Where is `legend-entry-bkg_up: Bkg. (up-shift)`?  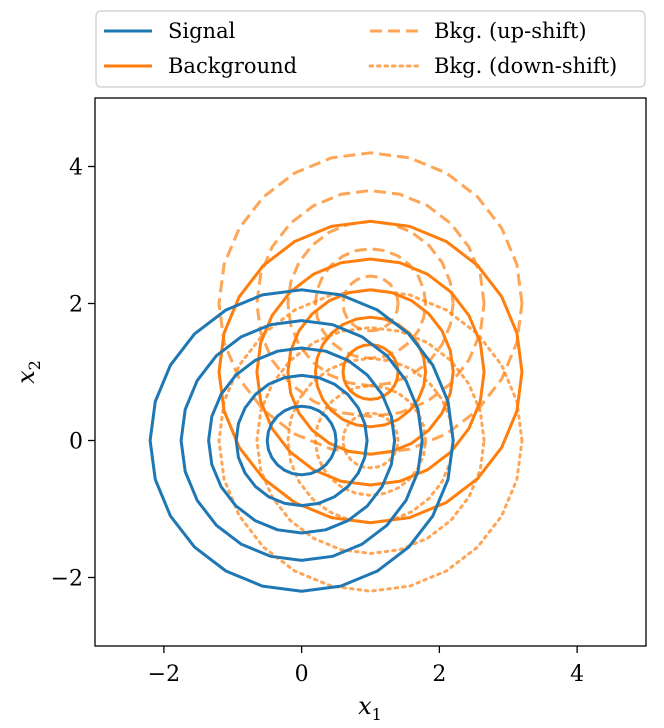 legend-entry-bkg_up: Bkg. (up-shift) is located at coordinates (478, 31).